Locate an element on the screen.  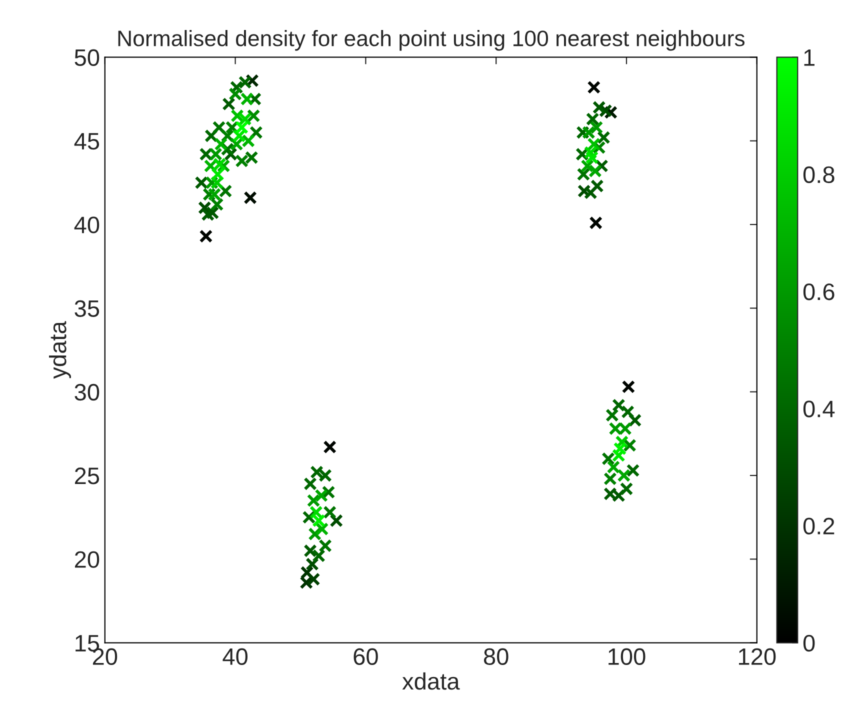
y-axis-title: ydata is located at coordinates (60, 350).